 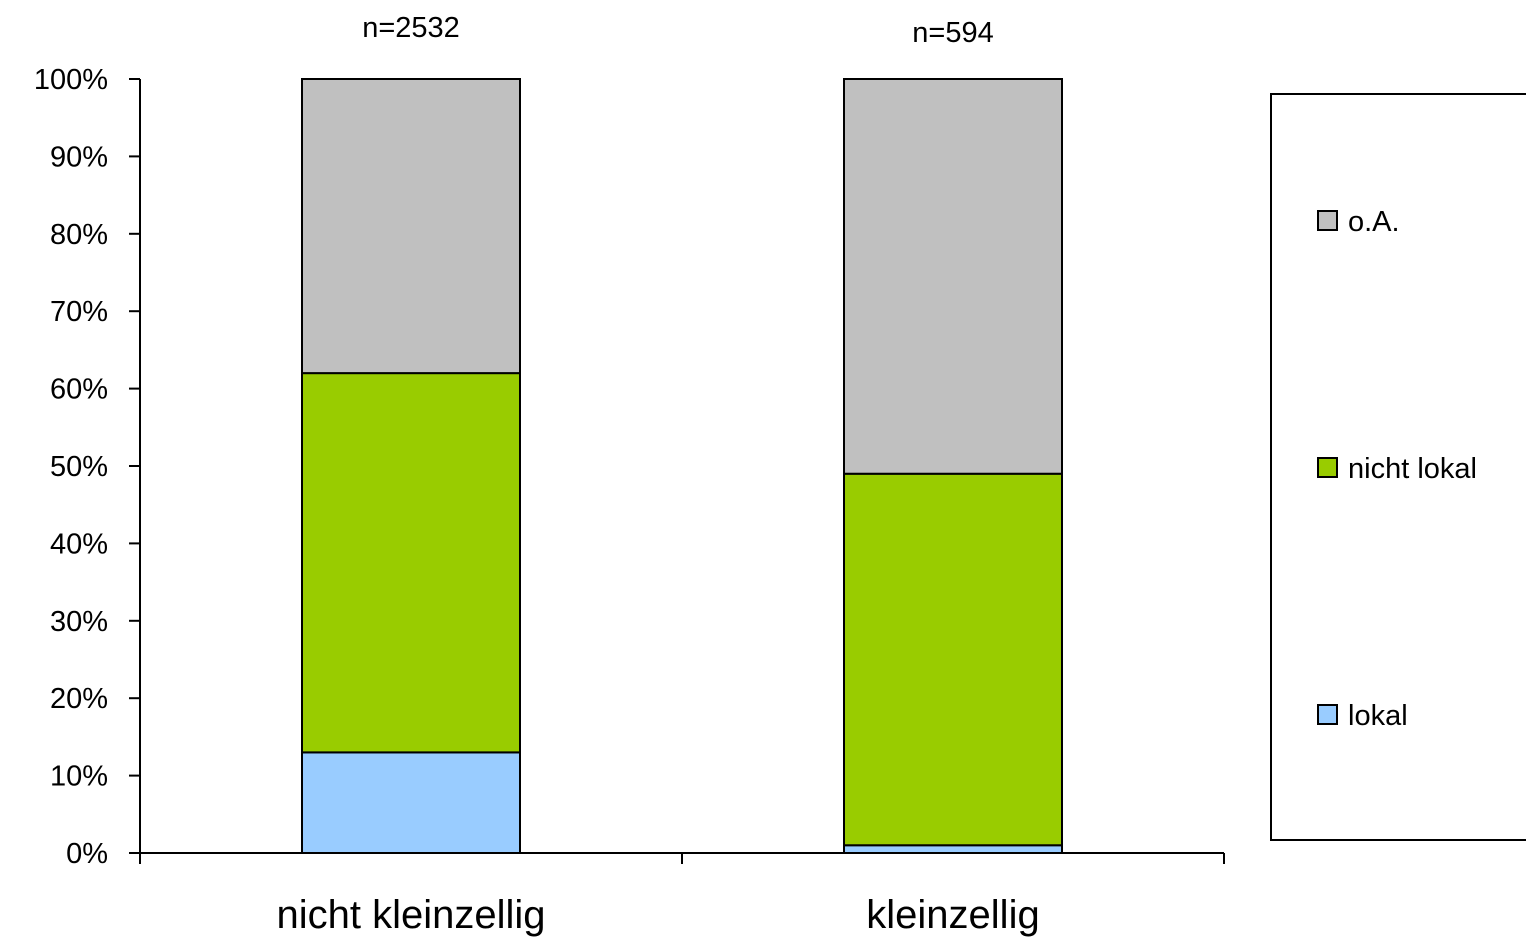 I want to click on y-tick-label: 60%, so click(x=79, y=390).